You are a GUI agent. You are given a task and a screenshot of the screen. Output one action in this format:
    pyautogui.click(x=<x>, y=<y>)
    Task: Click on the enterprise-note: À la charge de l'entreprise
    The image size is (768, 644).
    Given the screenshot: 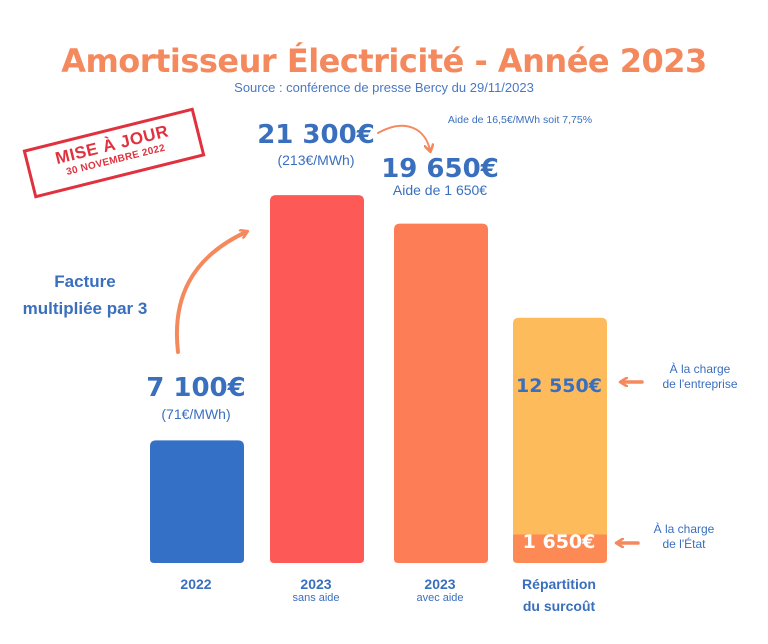 What is the action you would take?
    pyautogui.click(x=700, y=377)
    